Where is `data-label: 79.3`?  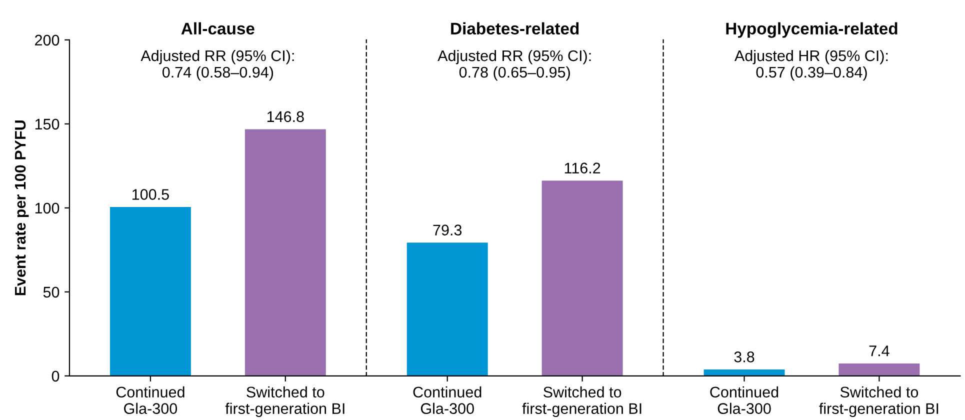
data-label: 79.3 is located at coordinates (447, 230).